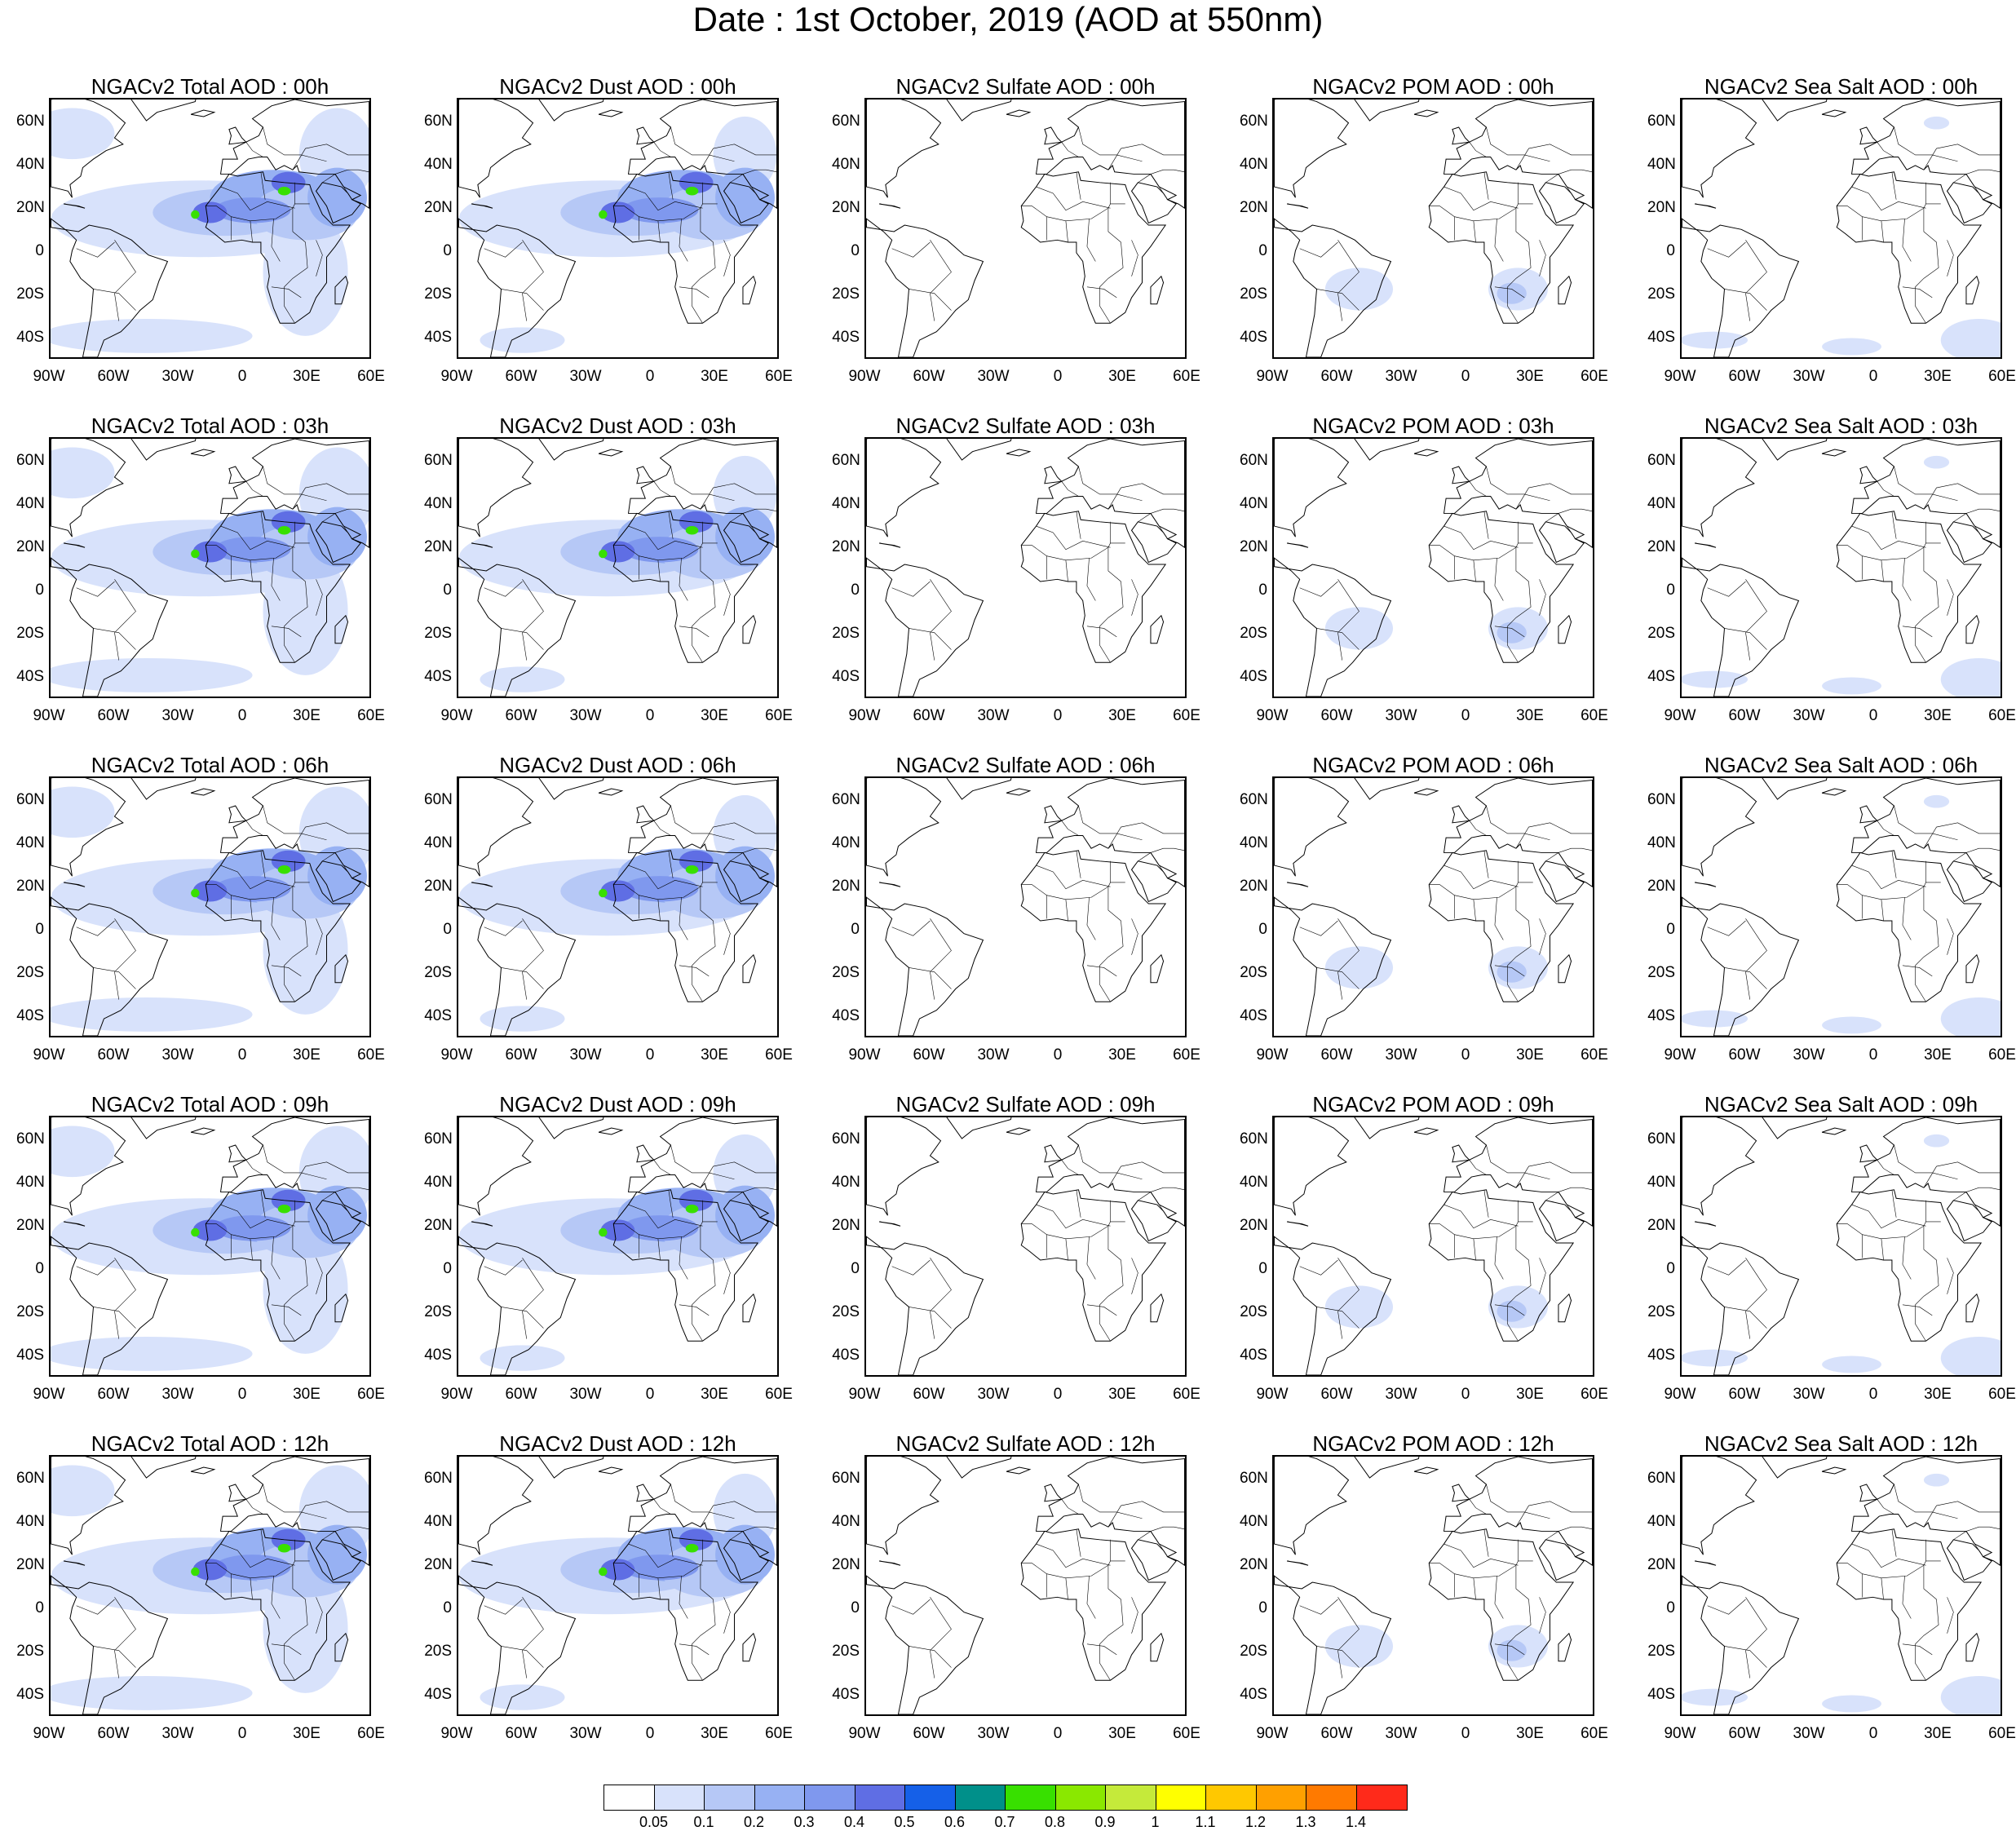 This screenshot has height=1831, width=2016. Describe the element at coordinates (1841, 426) in the screenshot. I see `panel-title: NGACv2 Sea Salt AOD : 03h` at that location.